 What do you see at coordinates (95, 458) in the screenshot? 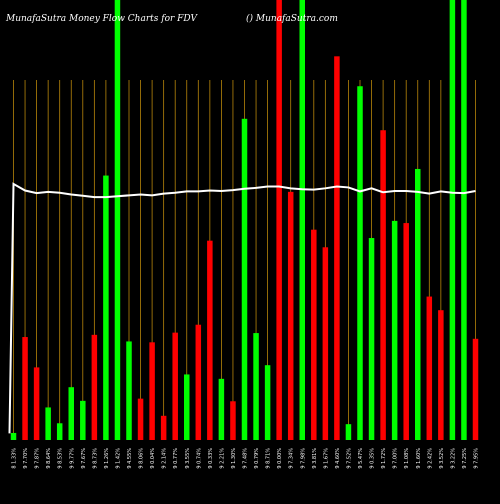
I see `x-tick-label: 9 8.73%` at bounding box center [95, 458].